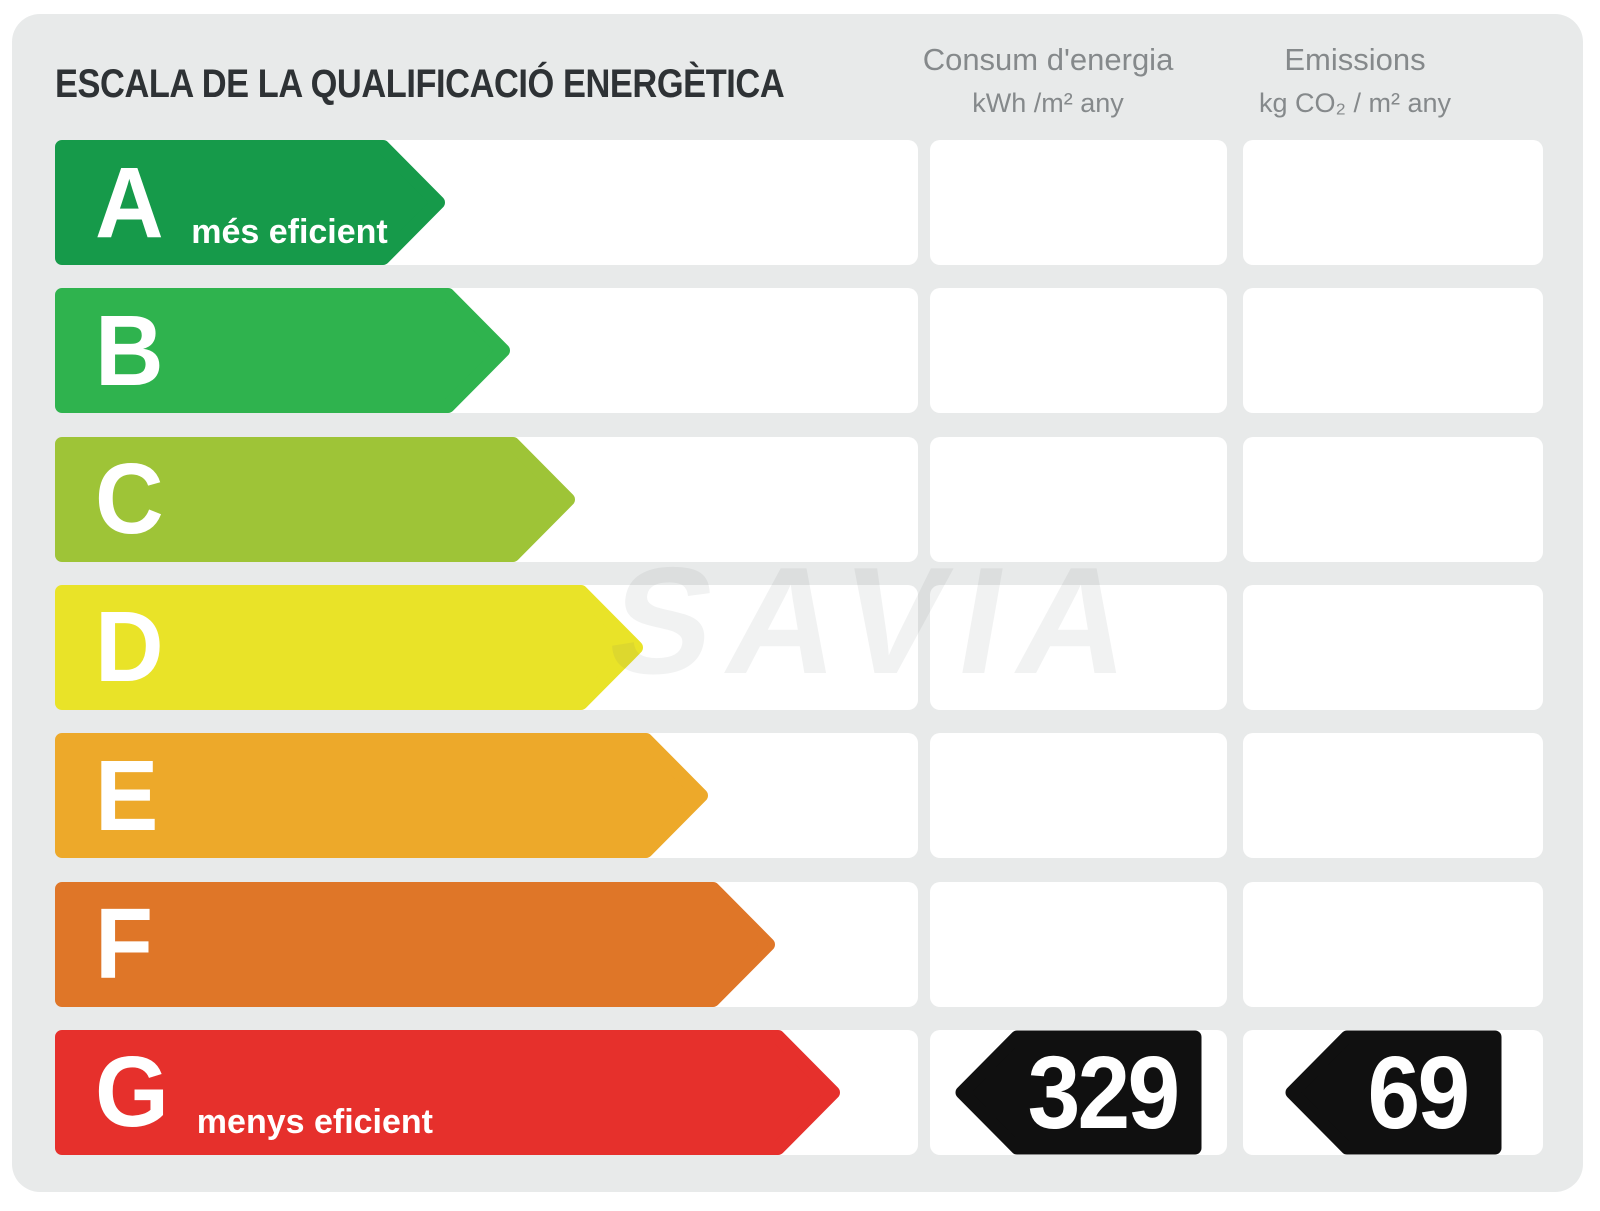 This screenshot has height=1211, width=1600. Describe the element at coordinates (1418, 1092) in the screenshot. I see `emissions-value: 69` at that location.